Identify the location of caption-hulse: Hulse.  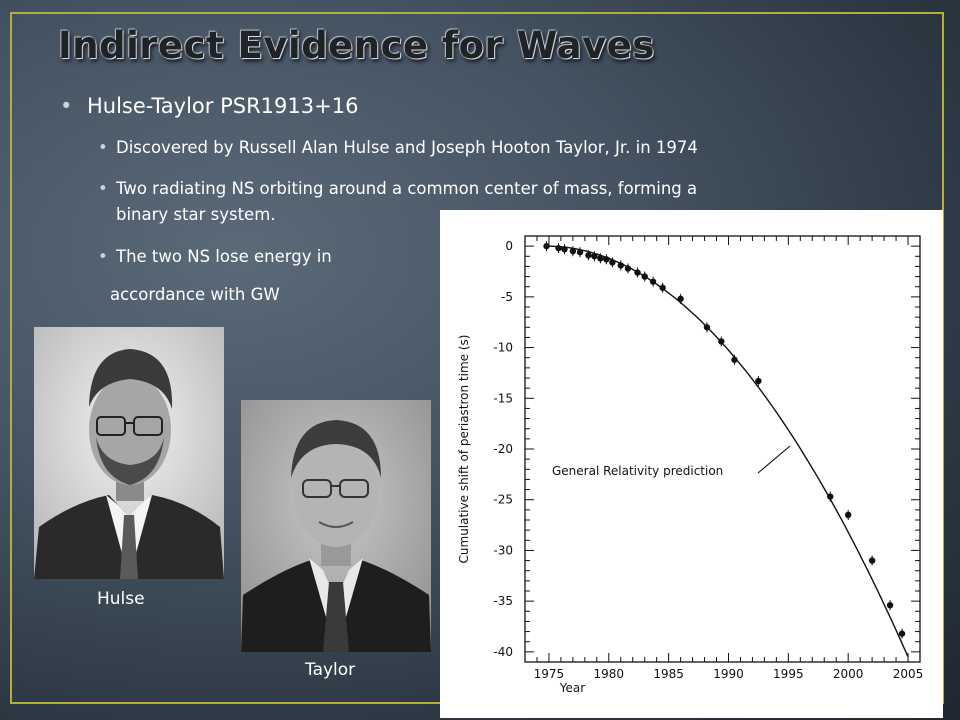
(121, 599).